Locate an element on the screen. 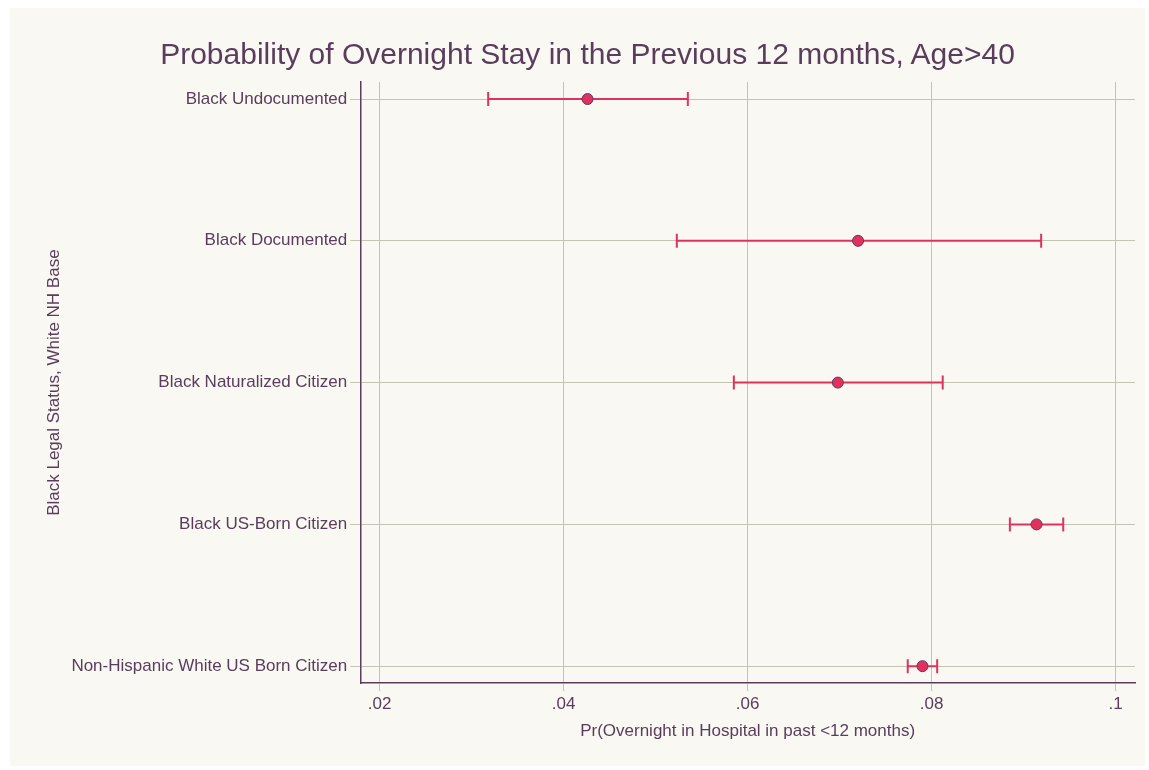 The height and width of the screenshot is (770, 1149). x-tick-label: .1 is located at coordinates (1115, 704).